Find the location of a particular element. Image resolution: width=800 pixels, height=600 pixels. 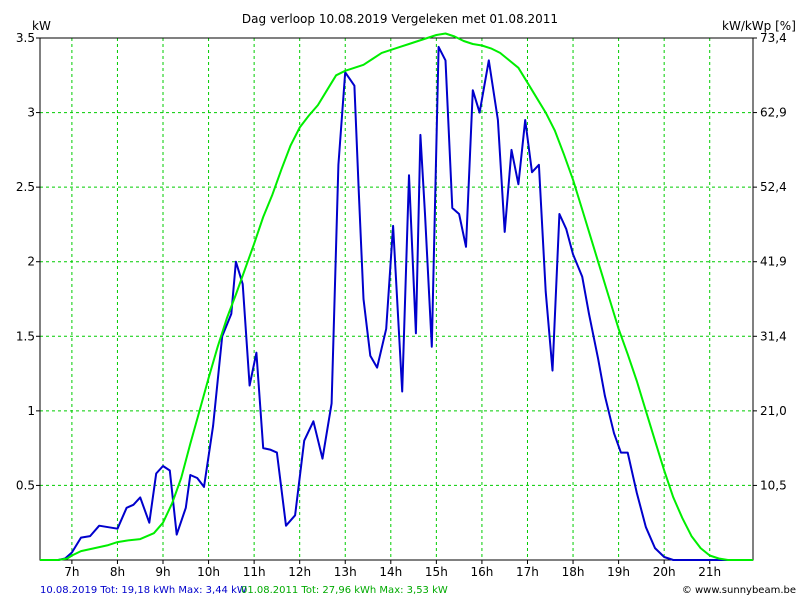

y-tick-label-right: 31,4 is located at coordinates (773, 336).